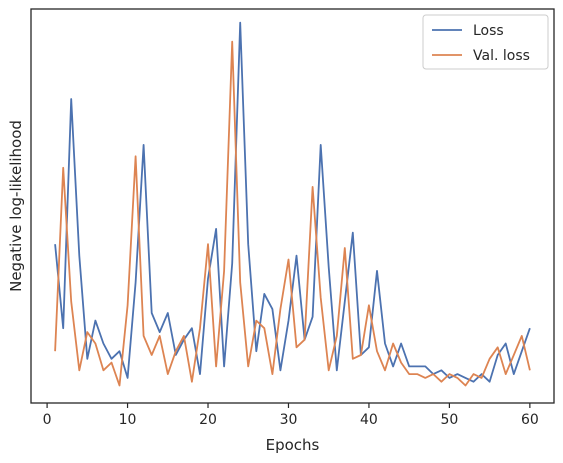 The width and height of the screenshot is (563, 463). Describe the element at coordinates (289, 420) in the screenshot. I see `x-tick-label: 30` at that location.